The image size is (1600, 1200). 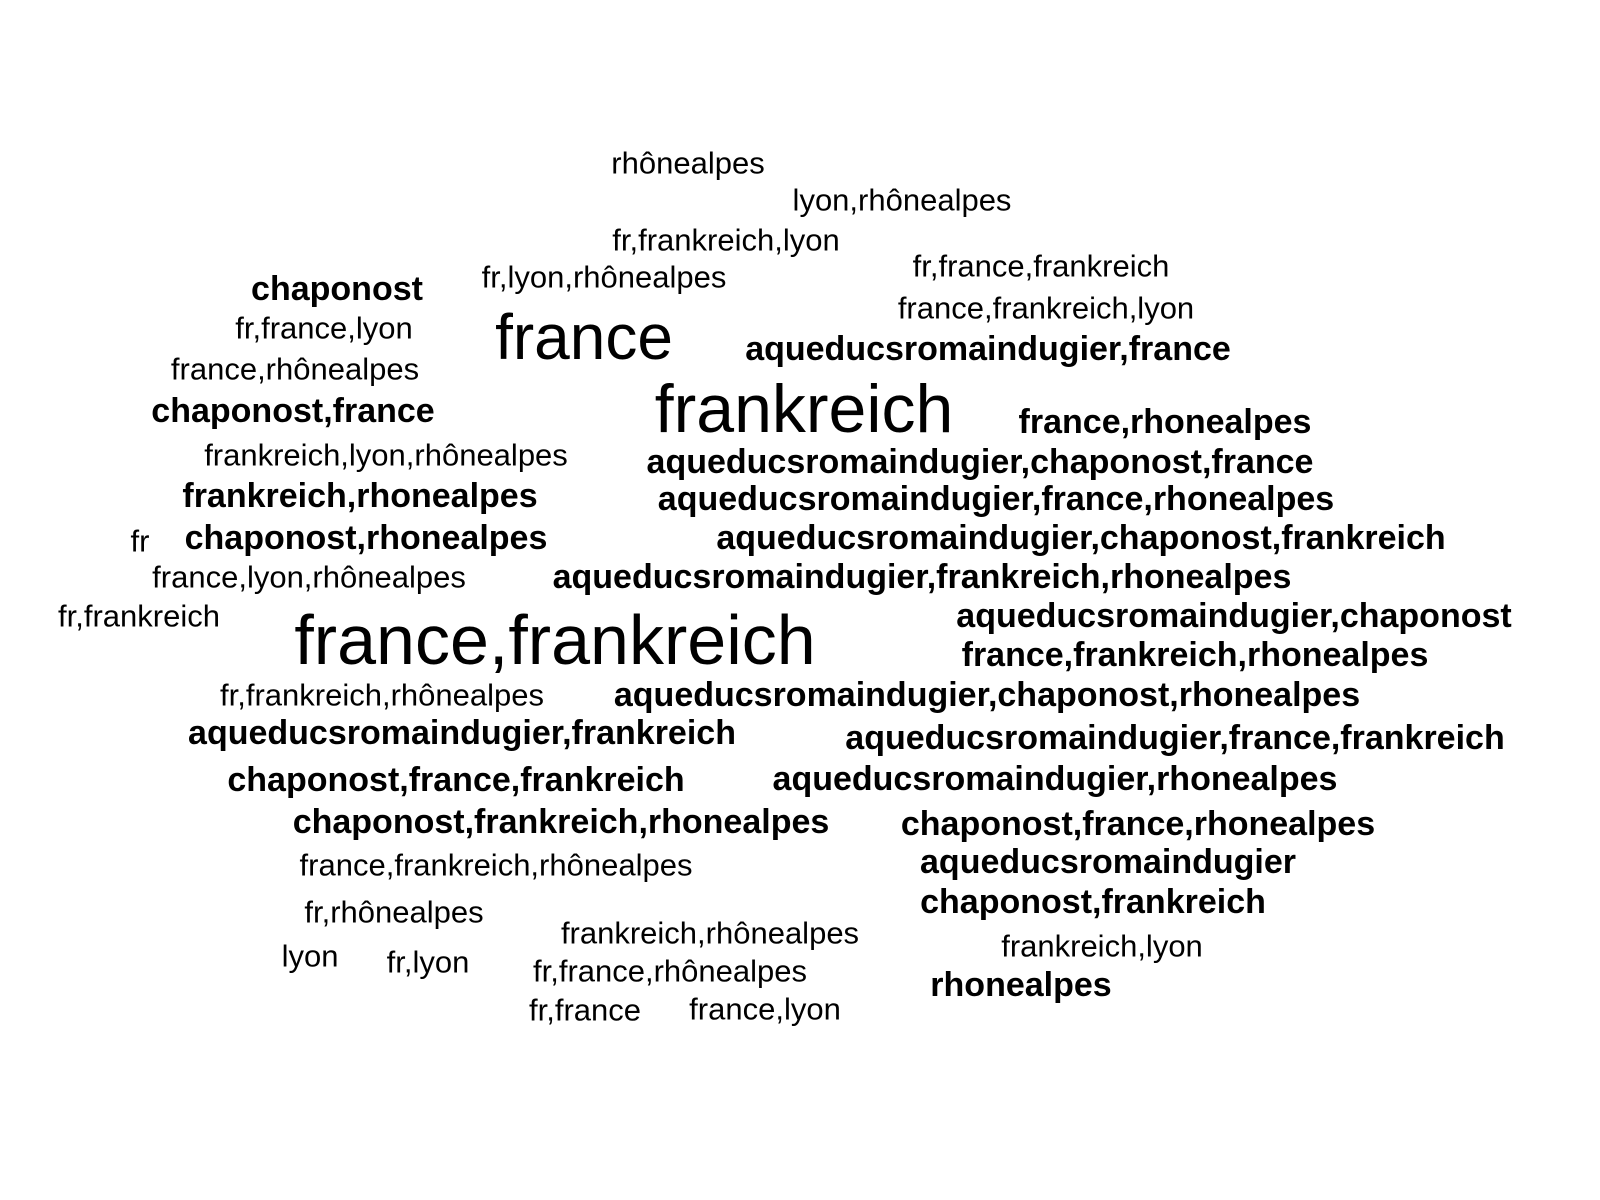 I want to click on cloud-word: fr,lyon,rhônealpes, so click(x=604, y=277).